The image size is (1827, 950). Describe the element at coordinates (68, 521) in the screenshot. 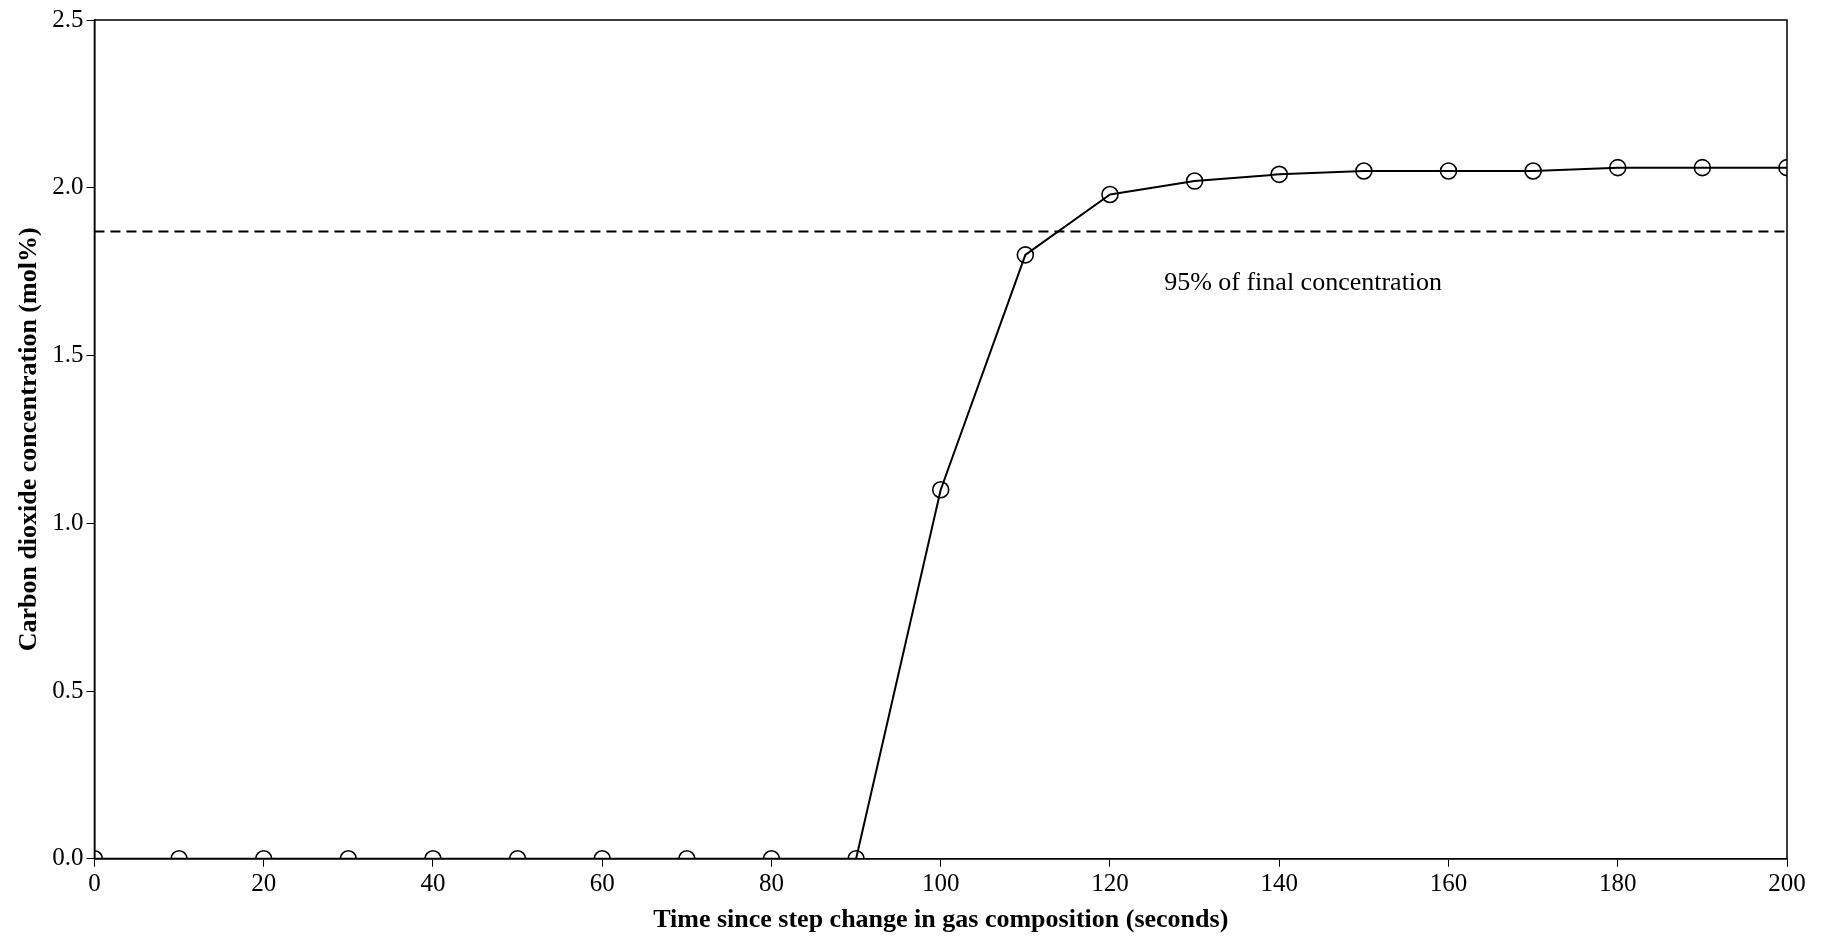

I see `y-tick-label: 1.0` at that location.